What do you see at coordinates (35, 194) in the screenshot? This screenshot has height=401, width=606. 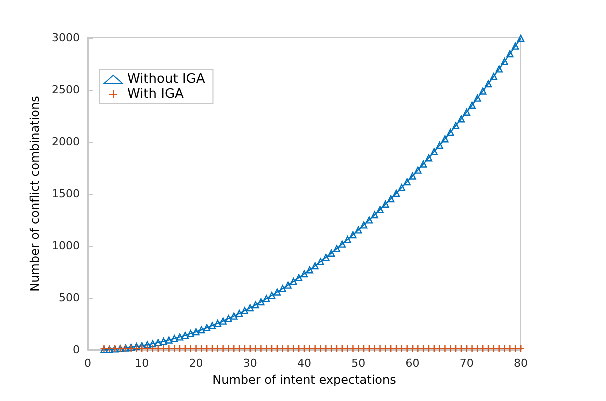 I see `y-axis-title: Number of conflict combinations` at bounding box center [35, 194].